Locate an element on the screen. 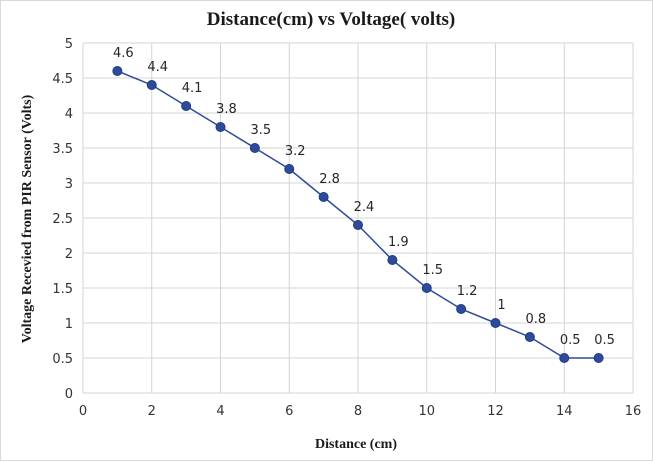  y-tick-label: 4 is located at coordinates (69, 114).